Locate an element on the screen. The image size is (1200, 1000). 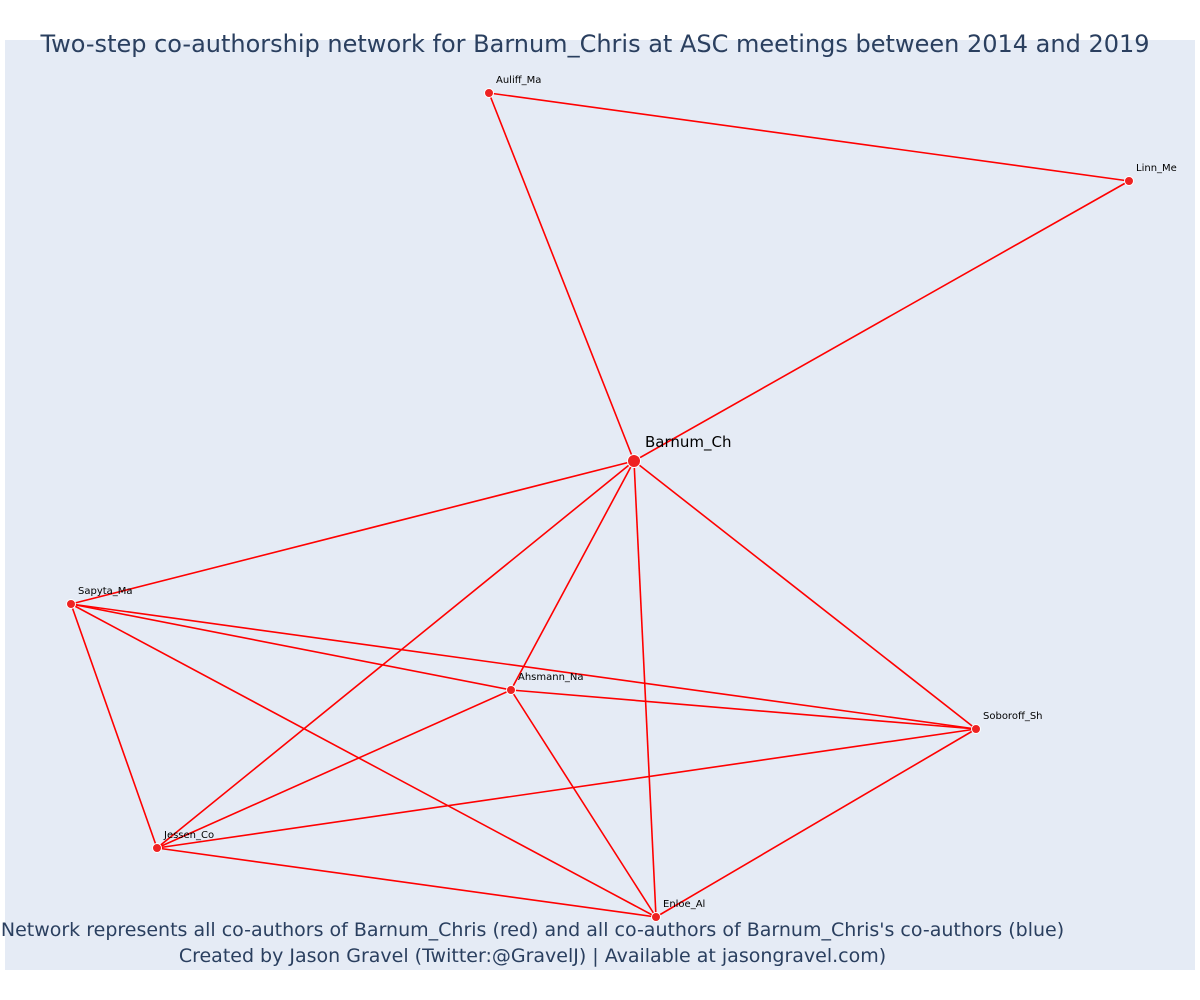
edge-Jessen_Co-Soboroff_Sh is located at coordinates (566, 788).